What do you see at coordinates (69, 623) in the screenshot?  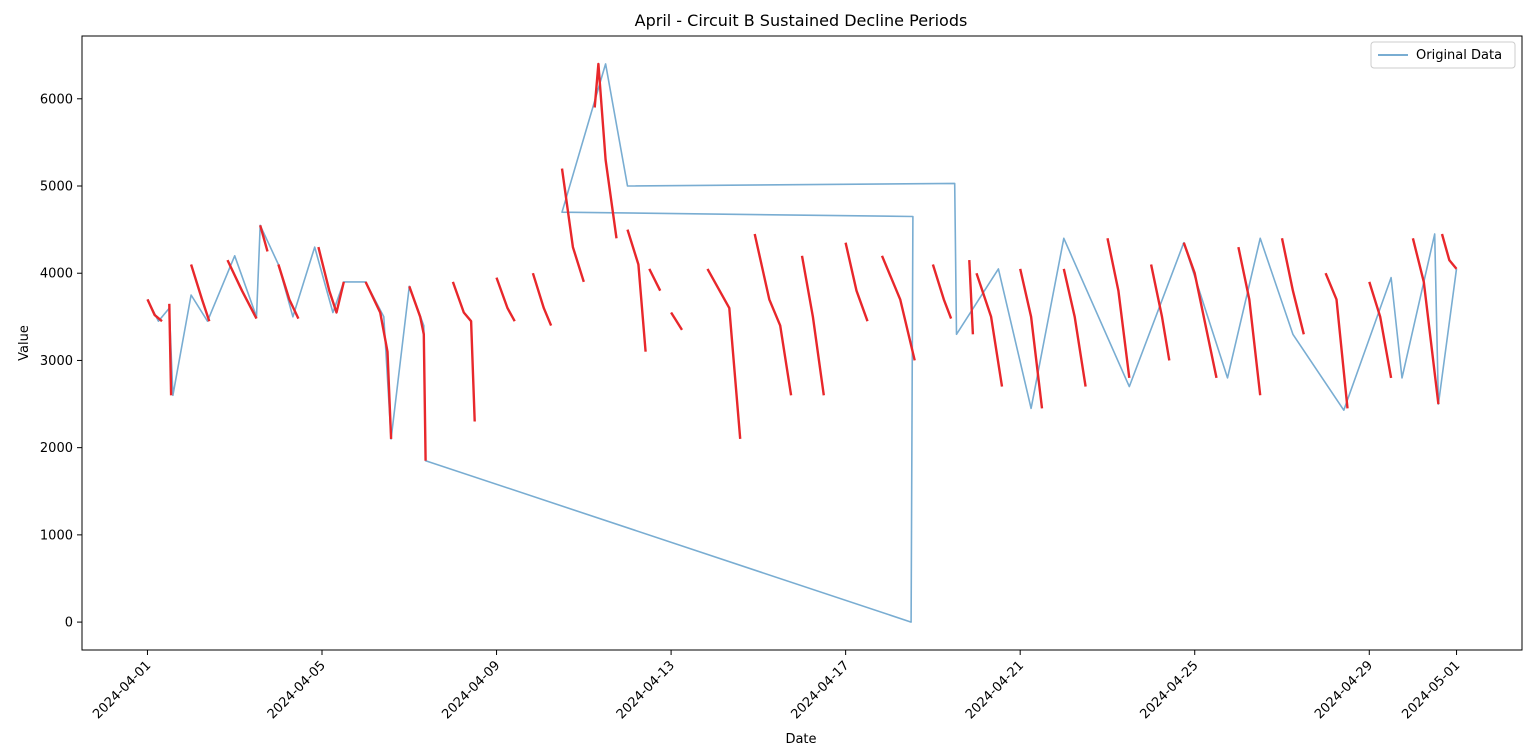 I see `y-tick-label: 0` at bounding box center [69, 623].